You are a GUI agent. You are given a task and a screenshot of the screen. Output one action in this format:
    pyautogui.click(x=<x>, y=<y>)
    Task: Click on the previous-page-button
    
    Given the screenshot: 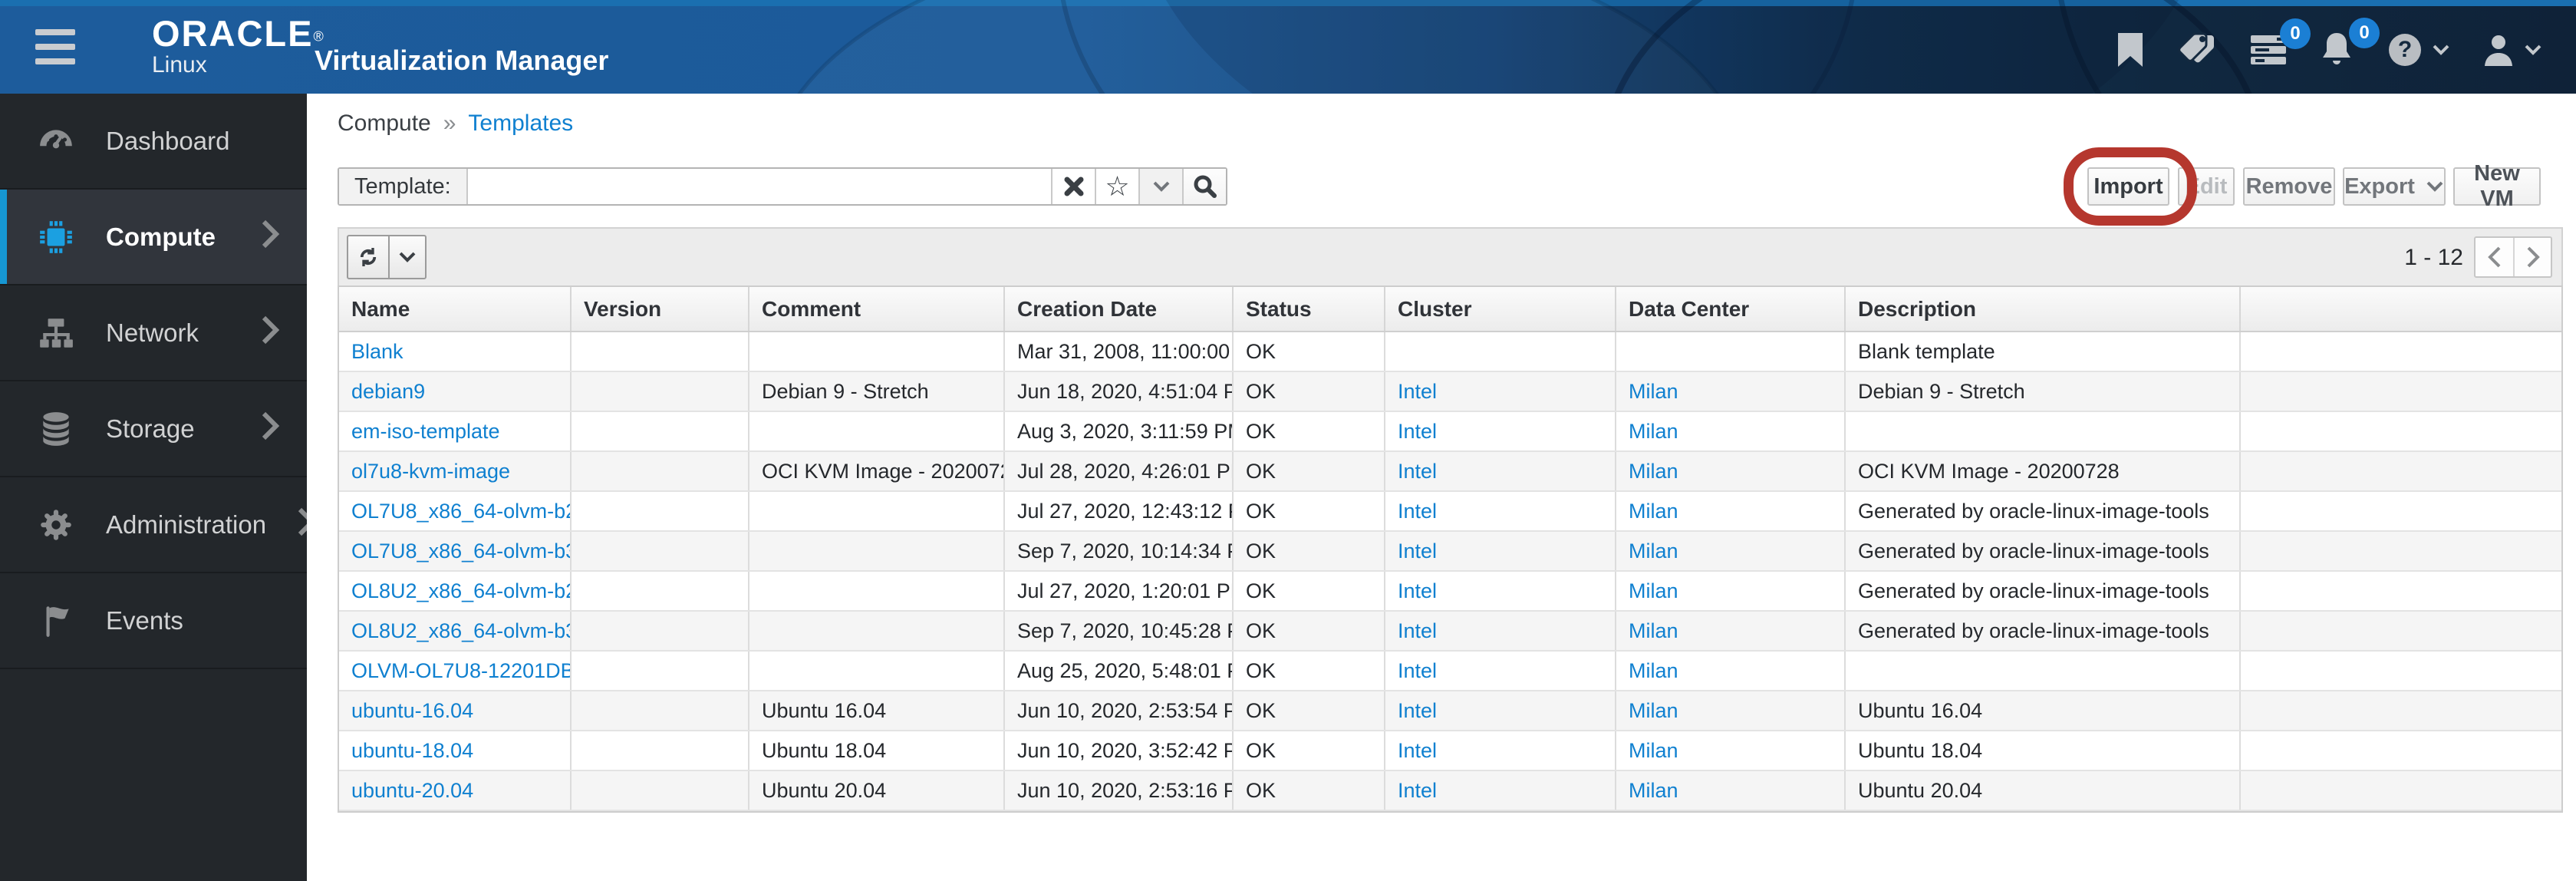 What is the action you would take?
    pyautogui.click(x=2494, y=257)
    